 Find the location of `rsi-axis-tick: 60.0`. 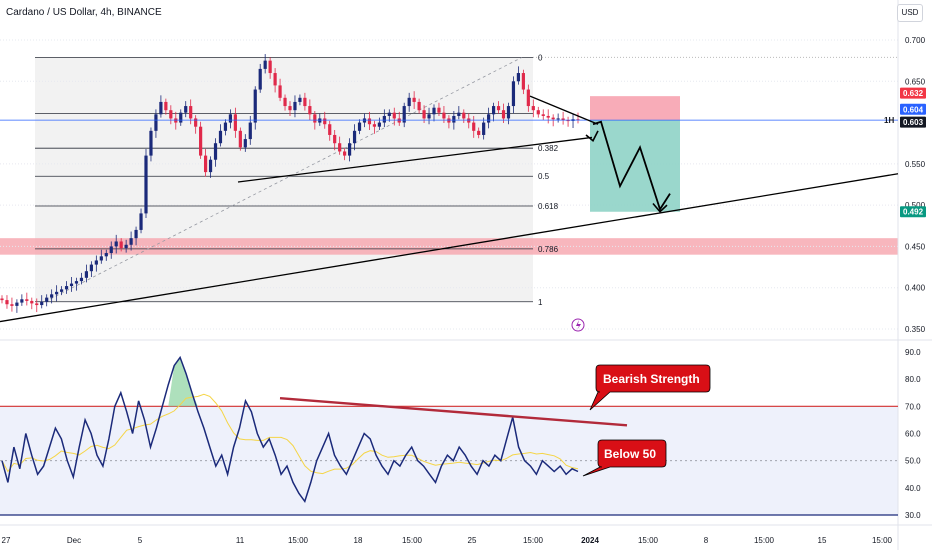

rsi-axis-tick: 60.0 is located at coordinates (913, 434).